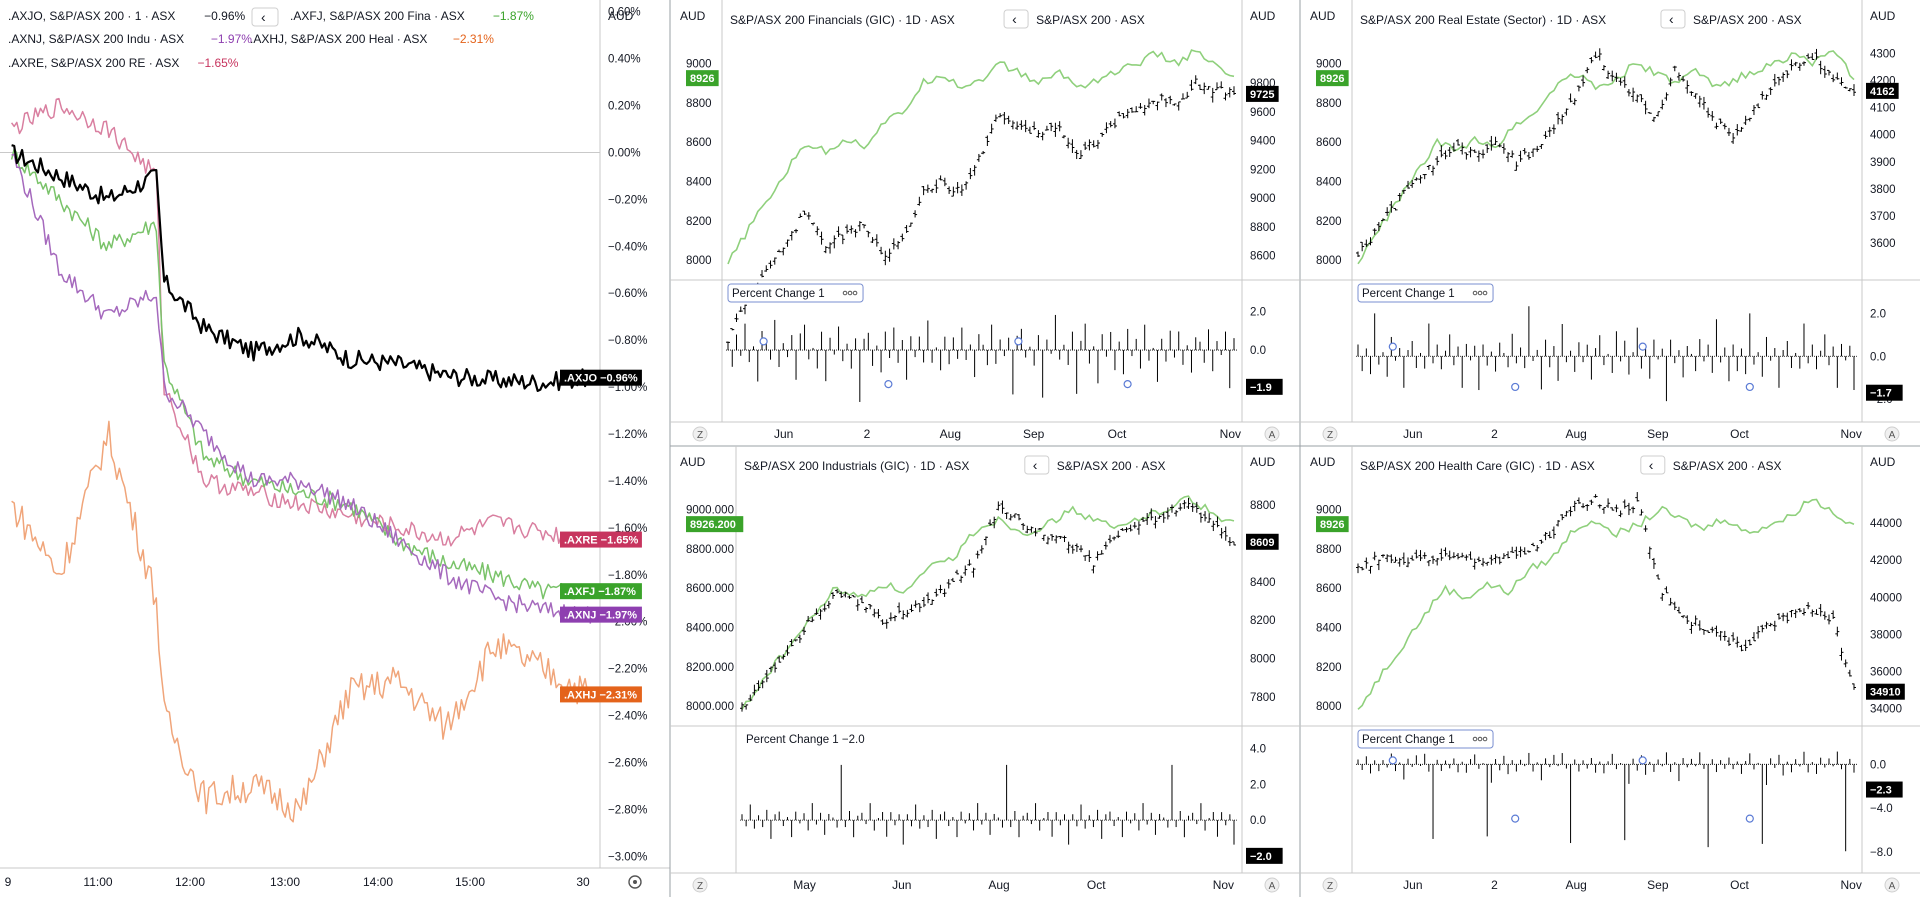 The width and height of the screenshot is (1920, 897). Describe the element at coordinates (190, 882) in the screenshot. I see `x-tick-label: 12:00` at that location.